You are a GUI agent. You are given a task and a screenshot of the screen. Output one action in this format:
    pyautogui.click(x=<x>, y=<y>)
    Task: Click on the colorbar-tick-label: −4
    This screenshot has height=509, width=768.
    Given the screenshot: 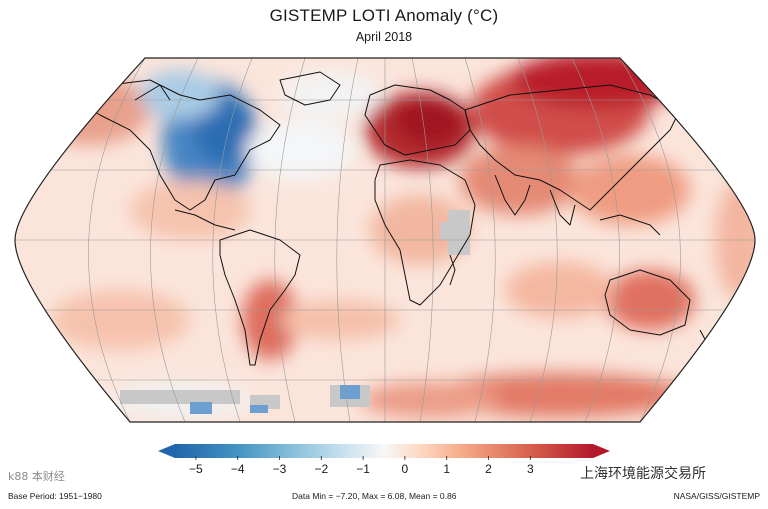 What is the action you would take?
    pyautogui.click(x=237, y=469)
    